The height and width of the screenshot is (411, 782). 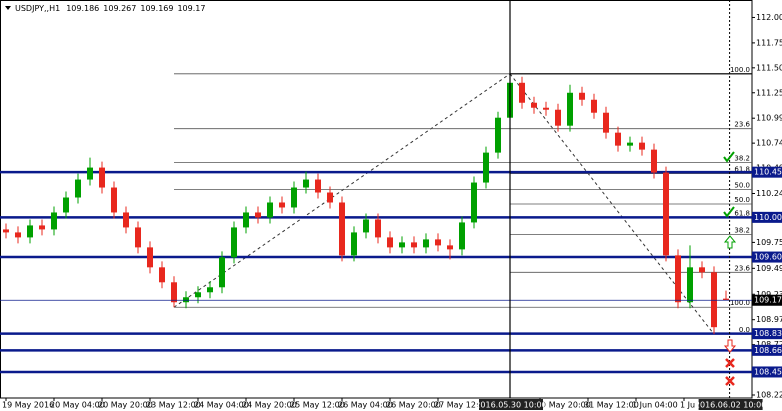 I want to click on symbol: USDJPY,,H1, so click(x=37, y=8).